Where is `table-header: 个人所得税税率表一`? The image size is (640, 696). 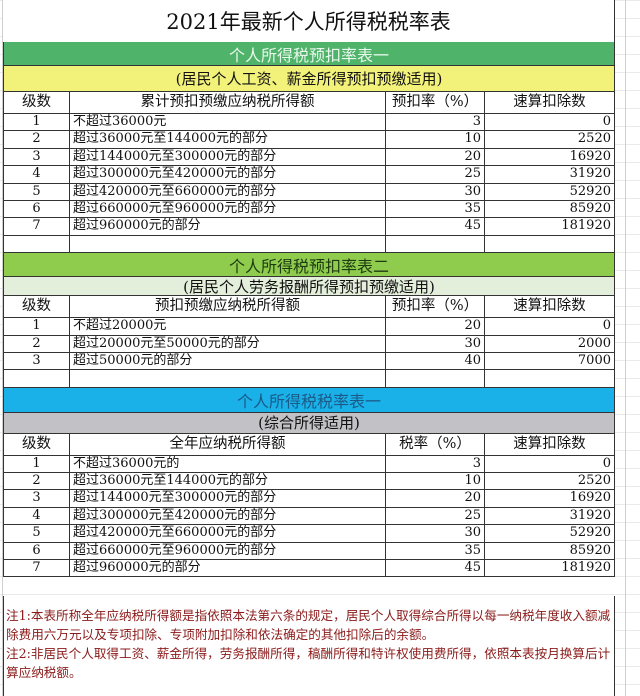
table-header: 个人所得税税率表一 is located at coordinates (309, 400).